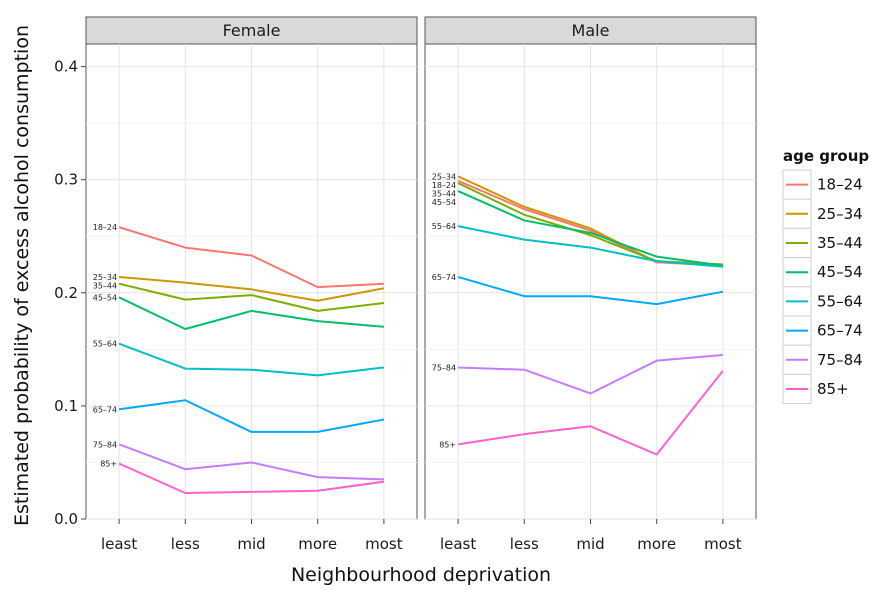 This screenshot has width=885, height=590. Describe the element at coordinates (840, 360) in the screenshot. I see `legend-entry-label: 75–84` at that location.